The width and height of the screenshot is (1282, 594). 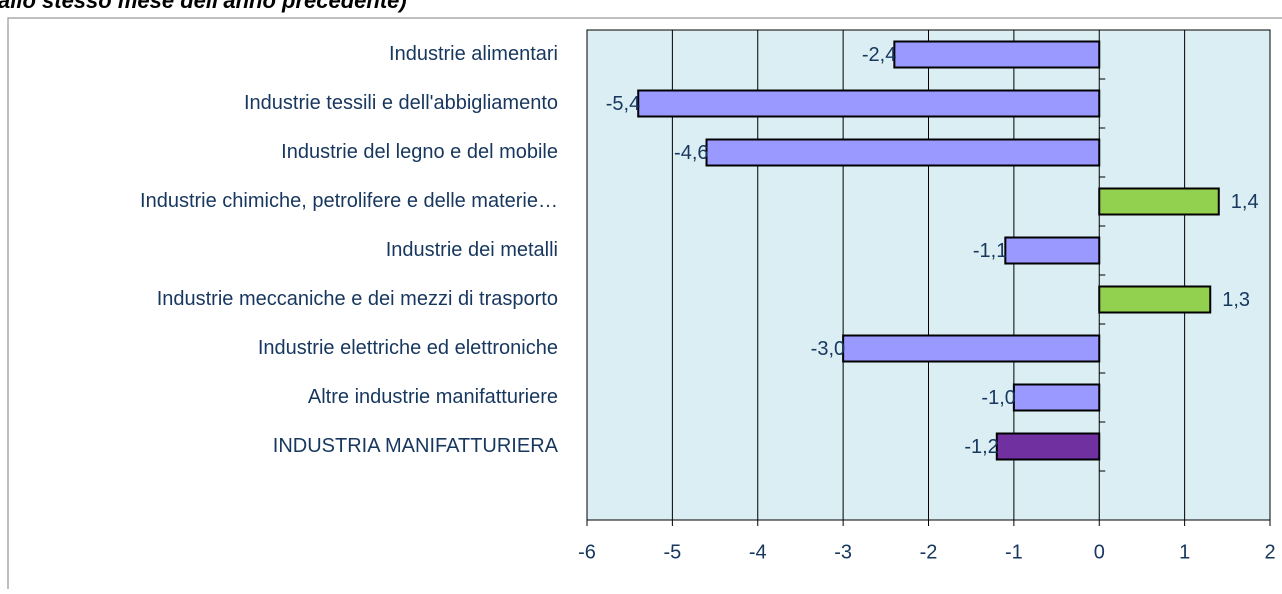 I want to click on value-label: -4,6, so click(x=691, y=153).